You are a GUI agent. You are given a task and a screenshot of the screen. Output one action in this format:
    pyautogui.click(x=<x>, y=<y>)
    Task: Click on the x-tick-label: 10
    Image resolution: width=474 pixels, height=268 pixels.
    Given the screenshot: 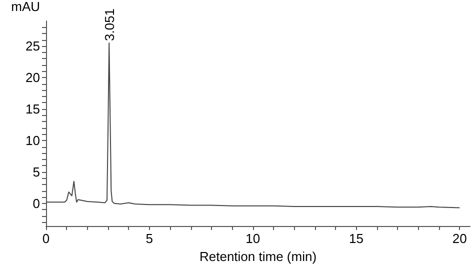 What is the action you would take?
    pyautogui.click(x=253, y=238)
    